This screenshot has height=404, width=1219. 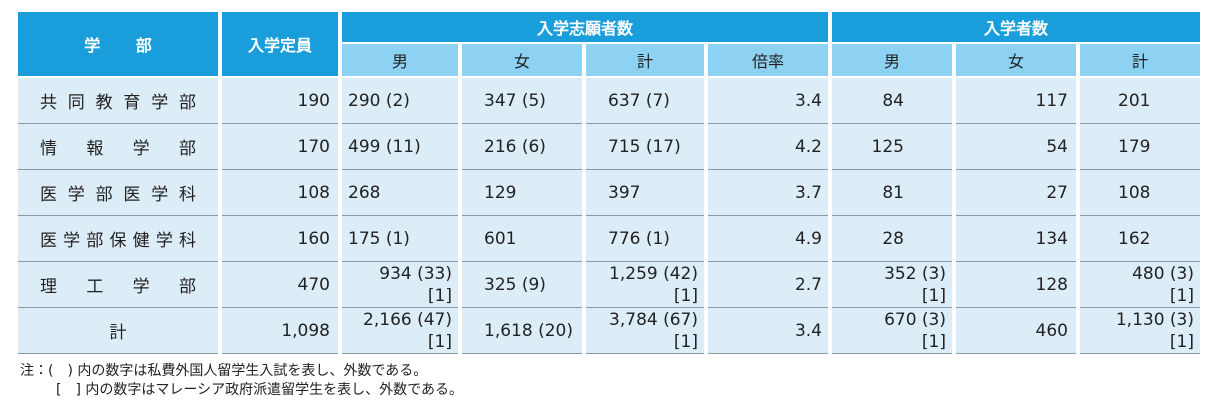 I want to click on table-cell: 670 (3) [1], so click(x=892, y=331).